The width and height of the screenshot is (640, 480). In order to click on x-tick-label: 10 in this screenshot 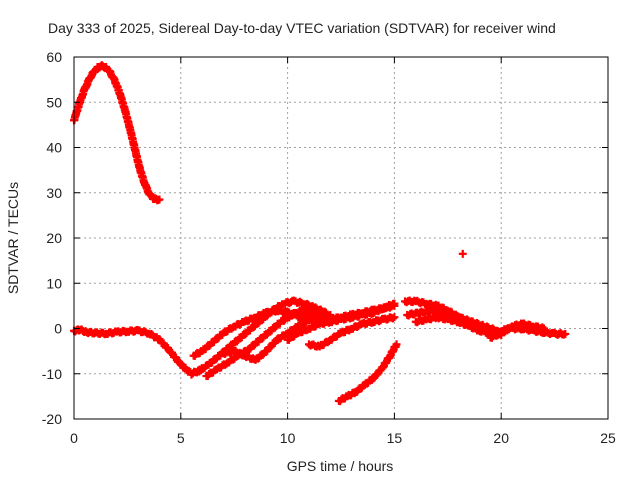, I will do `click(288, 438)`.